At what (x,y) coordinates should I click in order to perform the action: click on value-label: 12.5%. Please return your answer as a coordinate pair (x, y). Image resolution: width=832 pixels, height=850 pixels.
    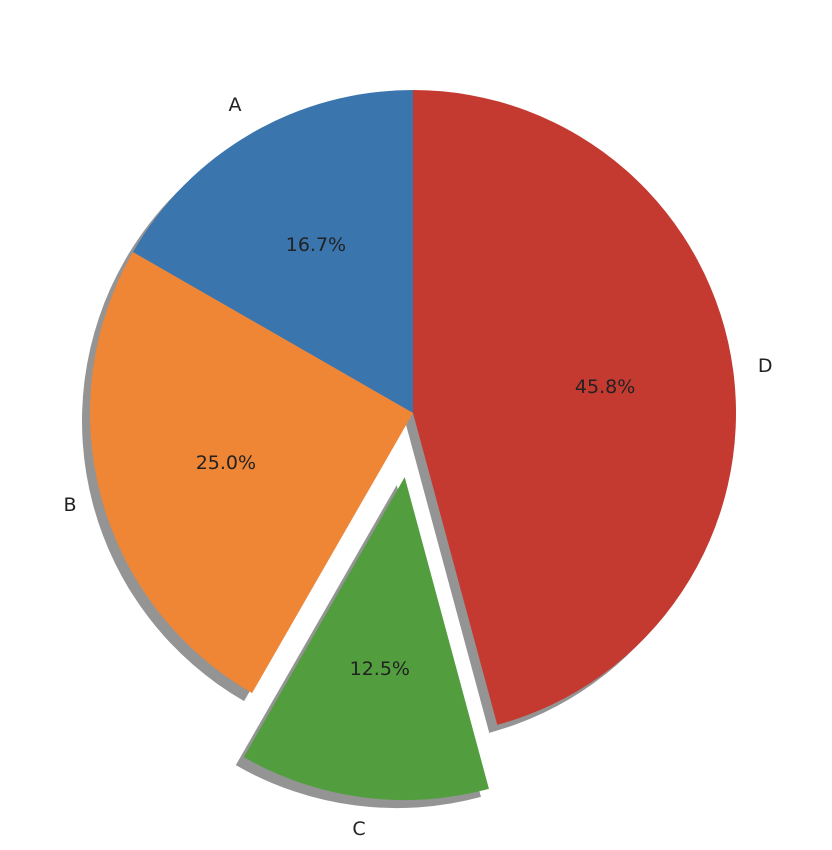
    Looking at the image, I should click on (380, 669).